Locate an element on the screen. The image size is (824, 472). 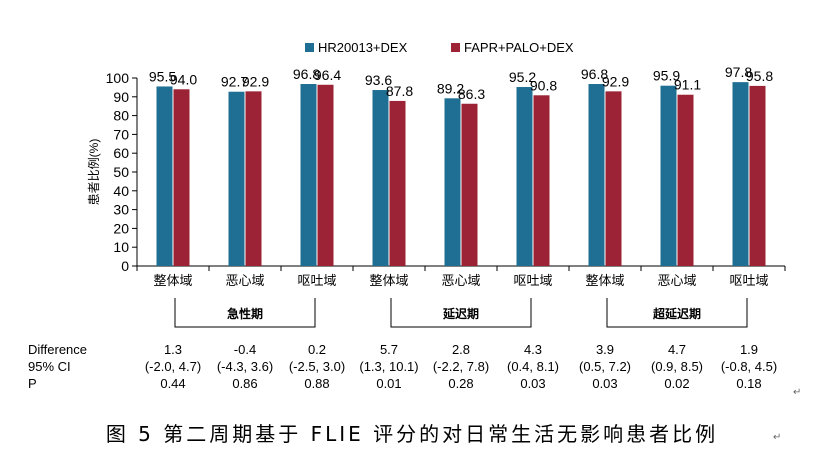
phase-label: 超延迟期 is located at coordinates (676, 313).